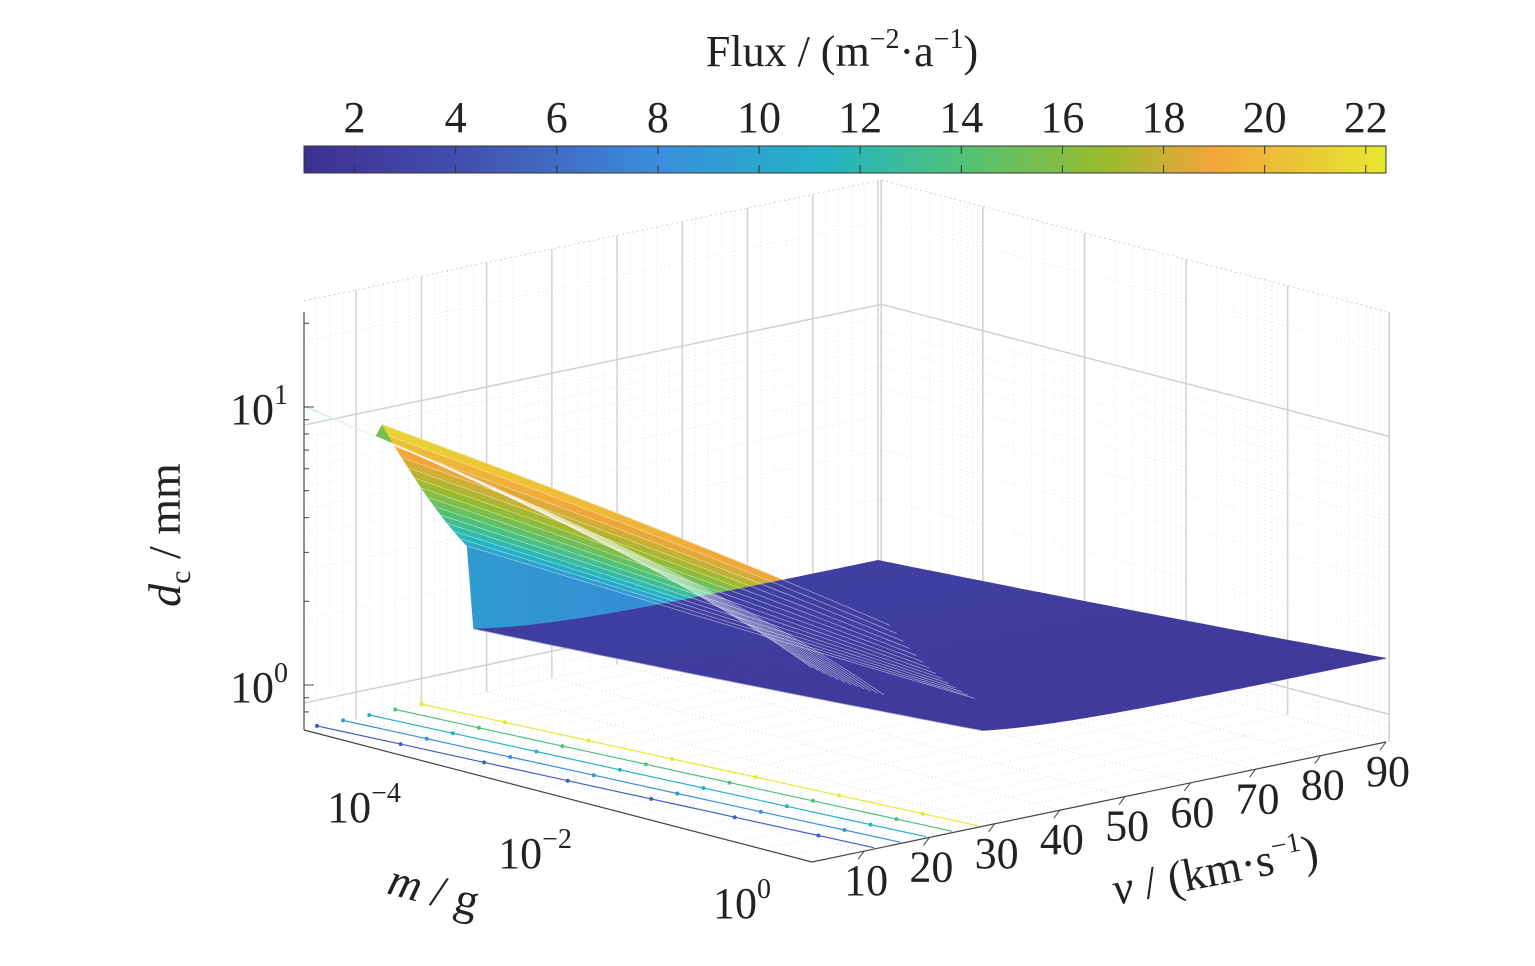  I want to click on z-axis-label: dc / mm, so click(168, 535).